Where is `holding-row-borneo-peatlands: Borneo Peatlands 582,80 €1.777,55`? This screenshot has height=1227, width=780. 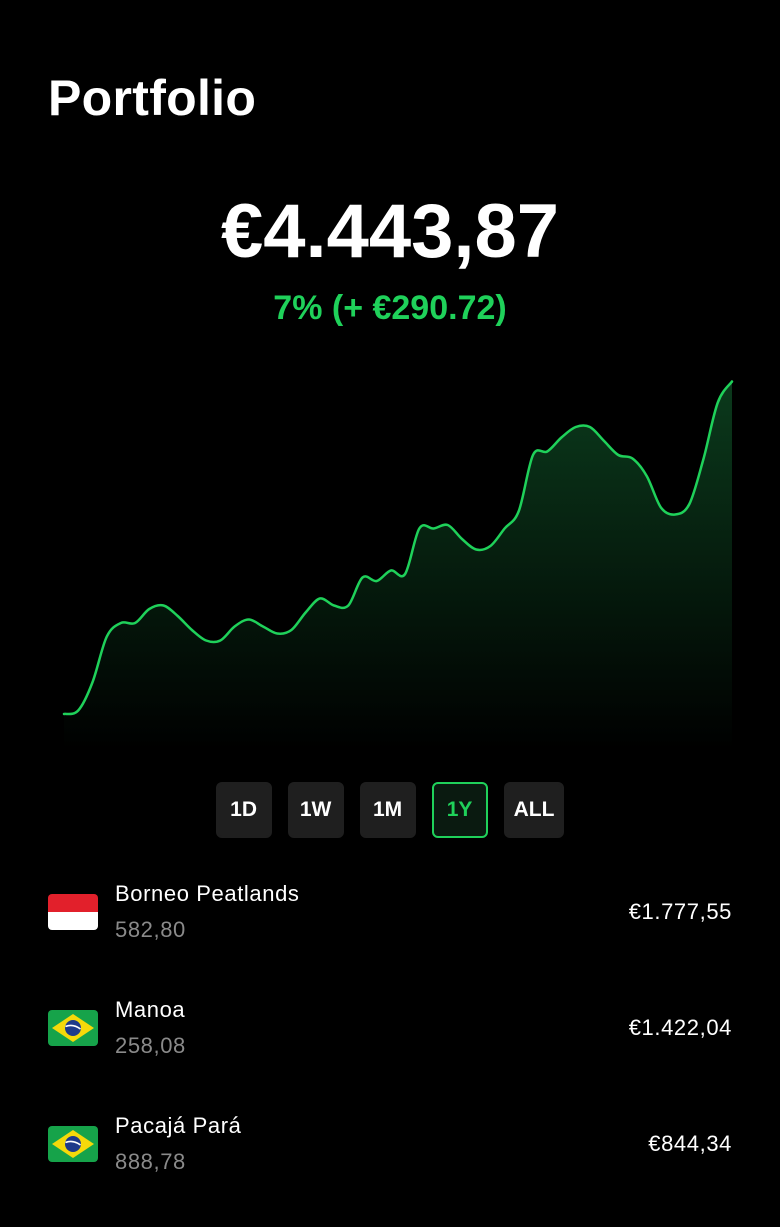
holding-row-borneo-peatlands: Borneo Peatlands 582,80 €1.777,55 is located at coordinates (390, 930).